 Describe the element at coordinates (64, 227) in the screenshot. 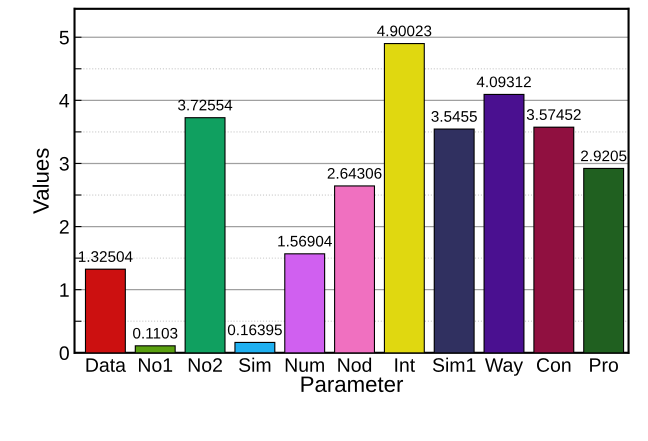

I see `y-tick-label: 2` at that location.